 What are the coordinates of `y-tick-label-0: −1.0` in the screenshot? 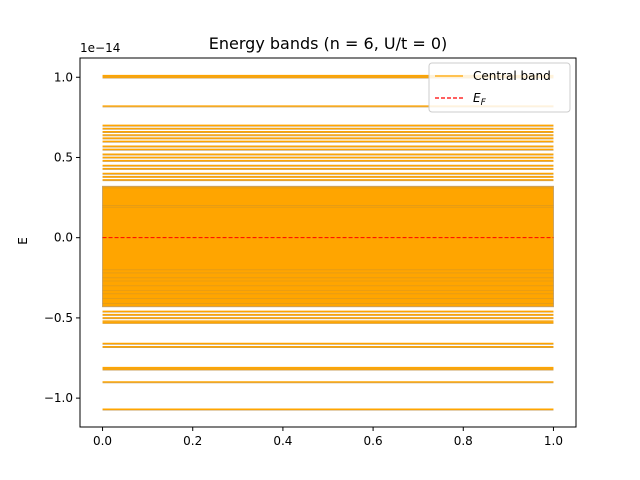 It's located at (58, 398).